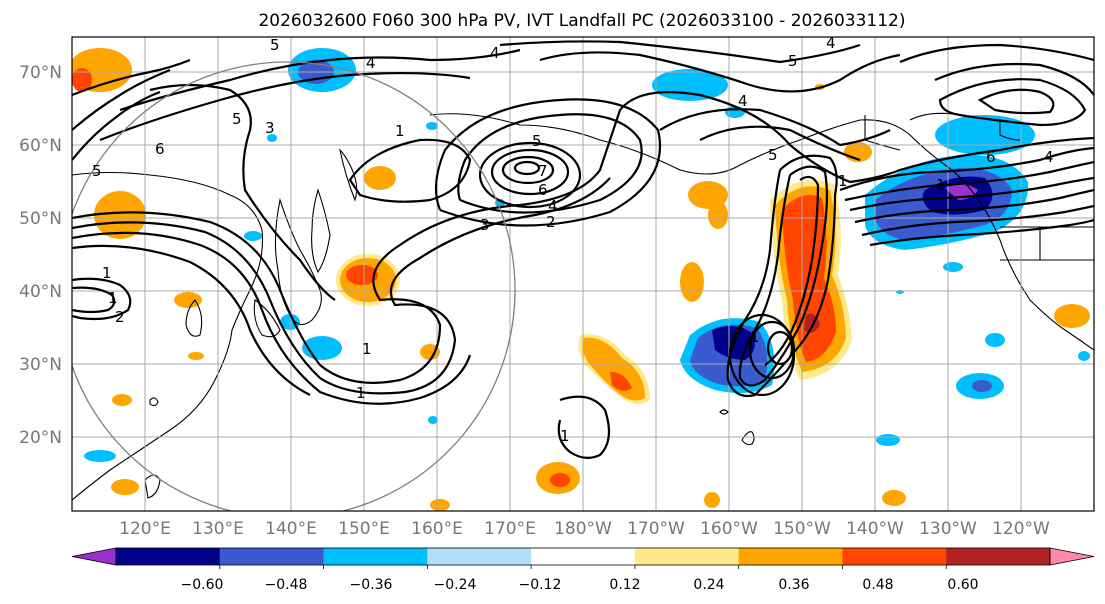 The height and width of the screenshot is (604, 1105). I want to click on colorbar-frame, so click(583, 556).